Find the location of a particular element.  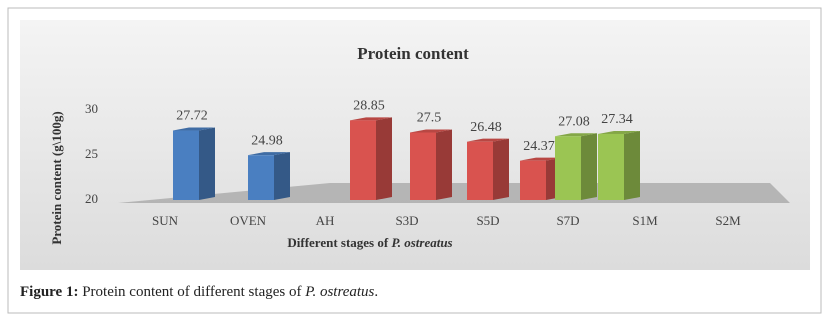

data-label: 27.5 is located at coordinates (429, 118).